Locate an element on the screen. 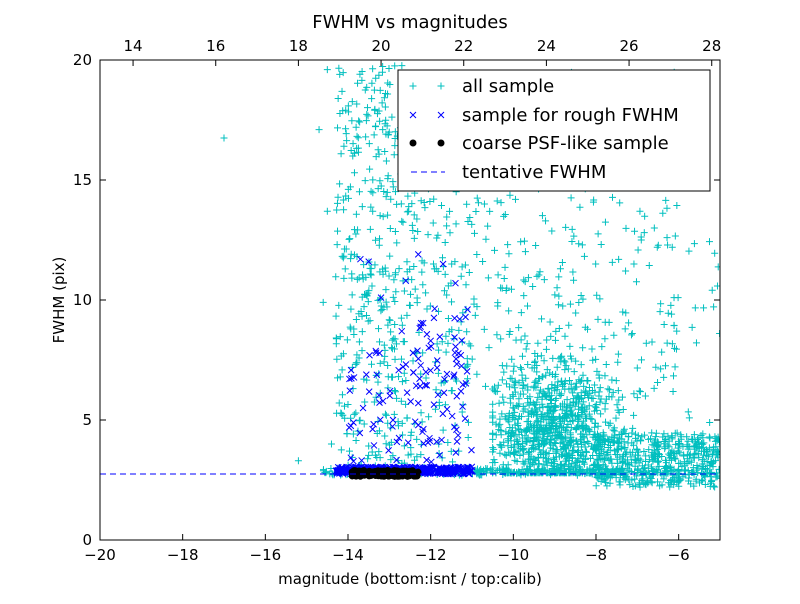 This screenshot has width=800, height=604. legend-swatch is located at coordinates (441, 86).